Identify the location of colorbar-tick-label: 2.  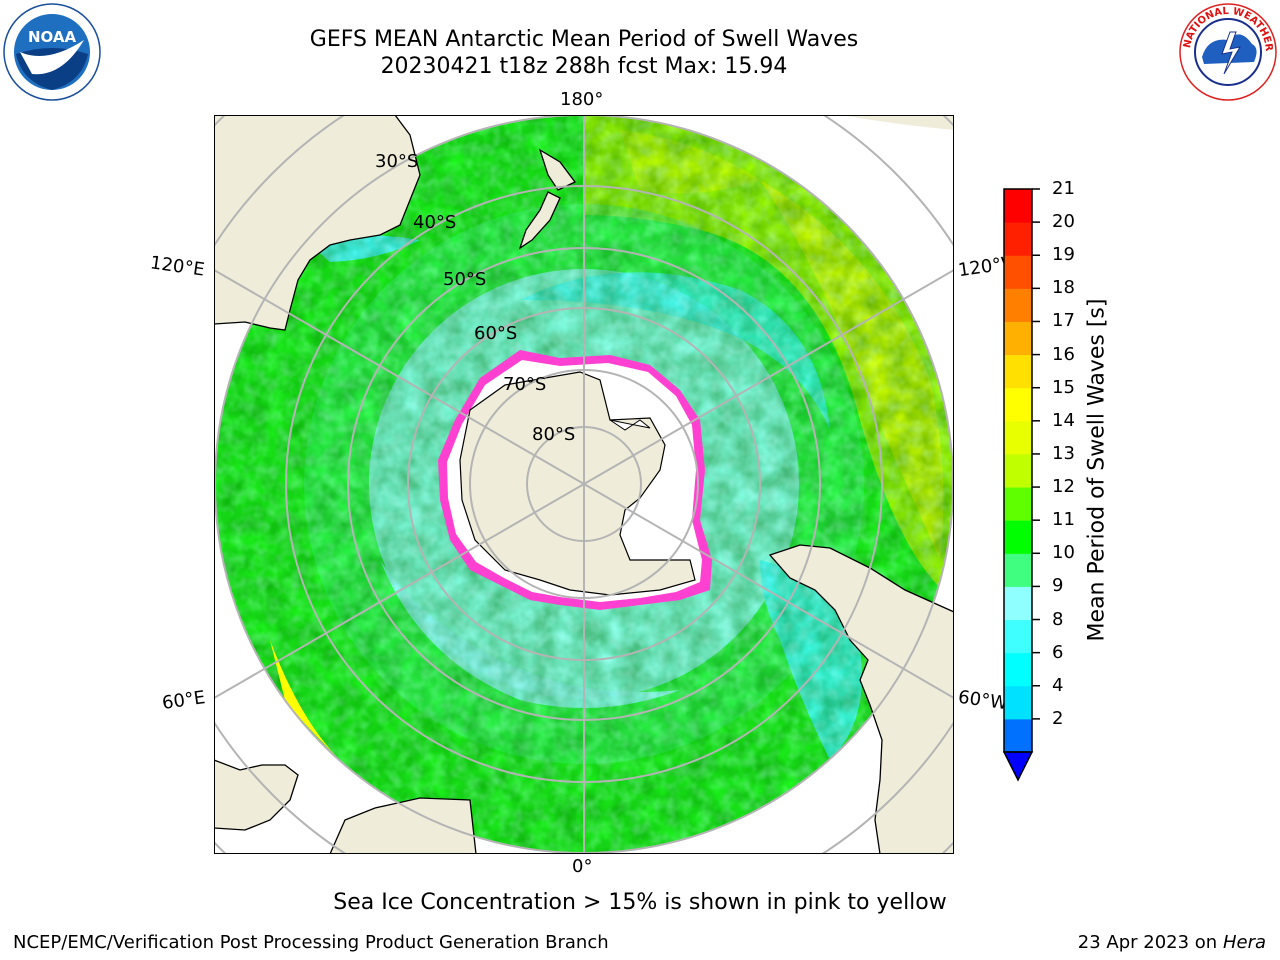
(1058, 718).